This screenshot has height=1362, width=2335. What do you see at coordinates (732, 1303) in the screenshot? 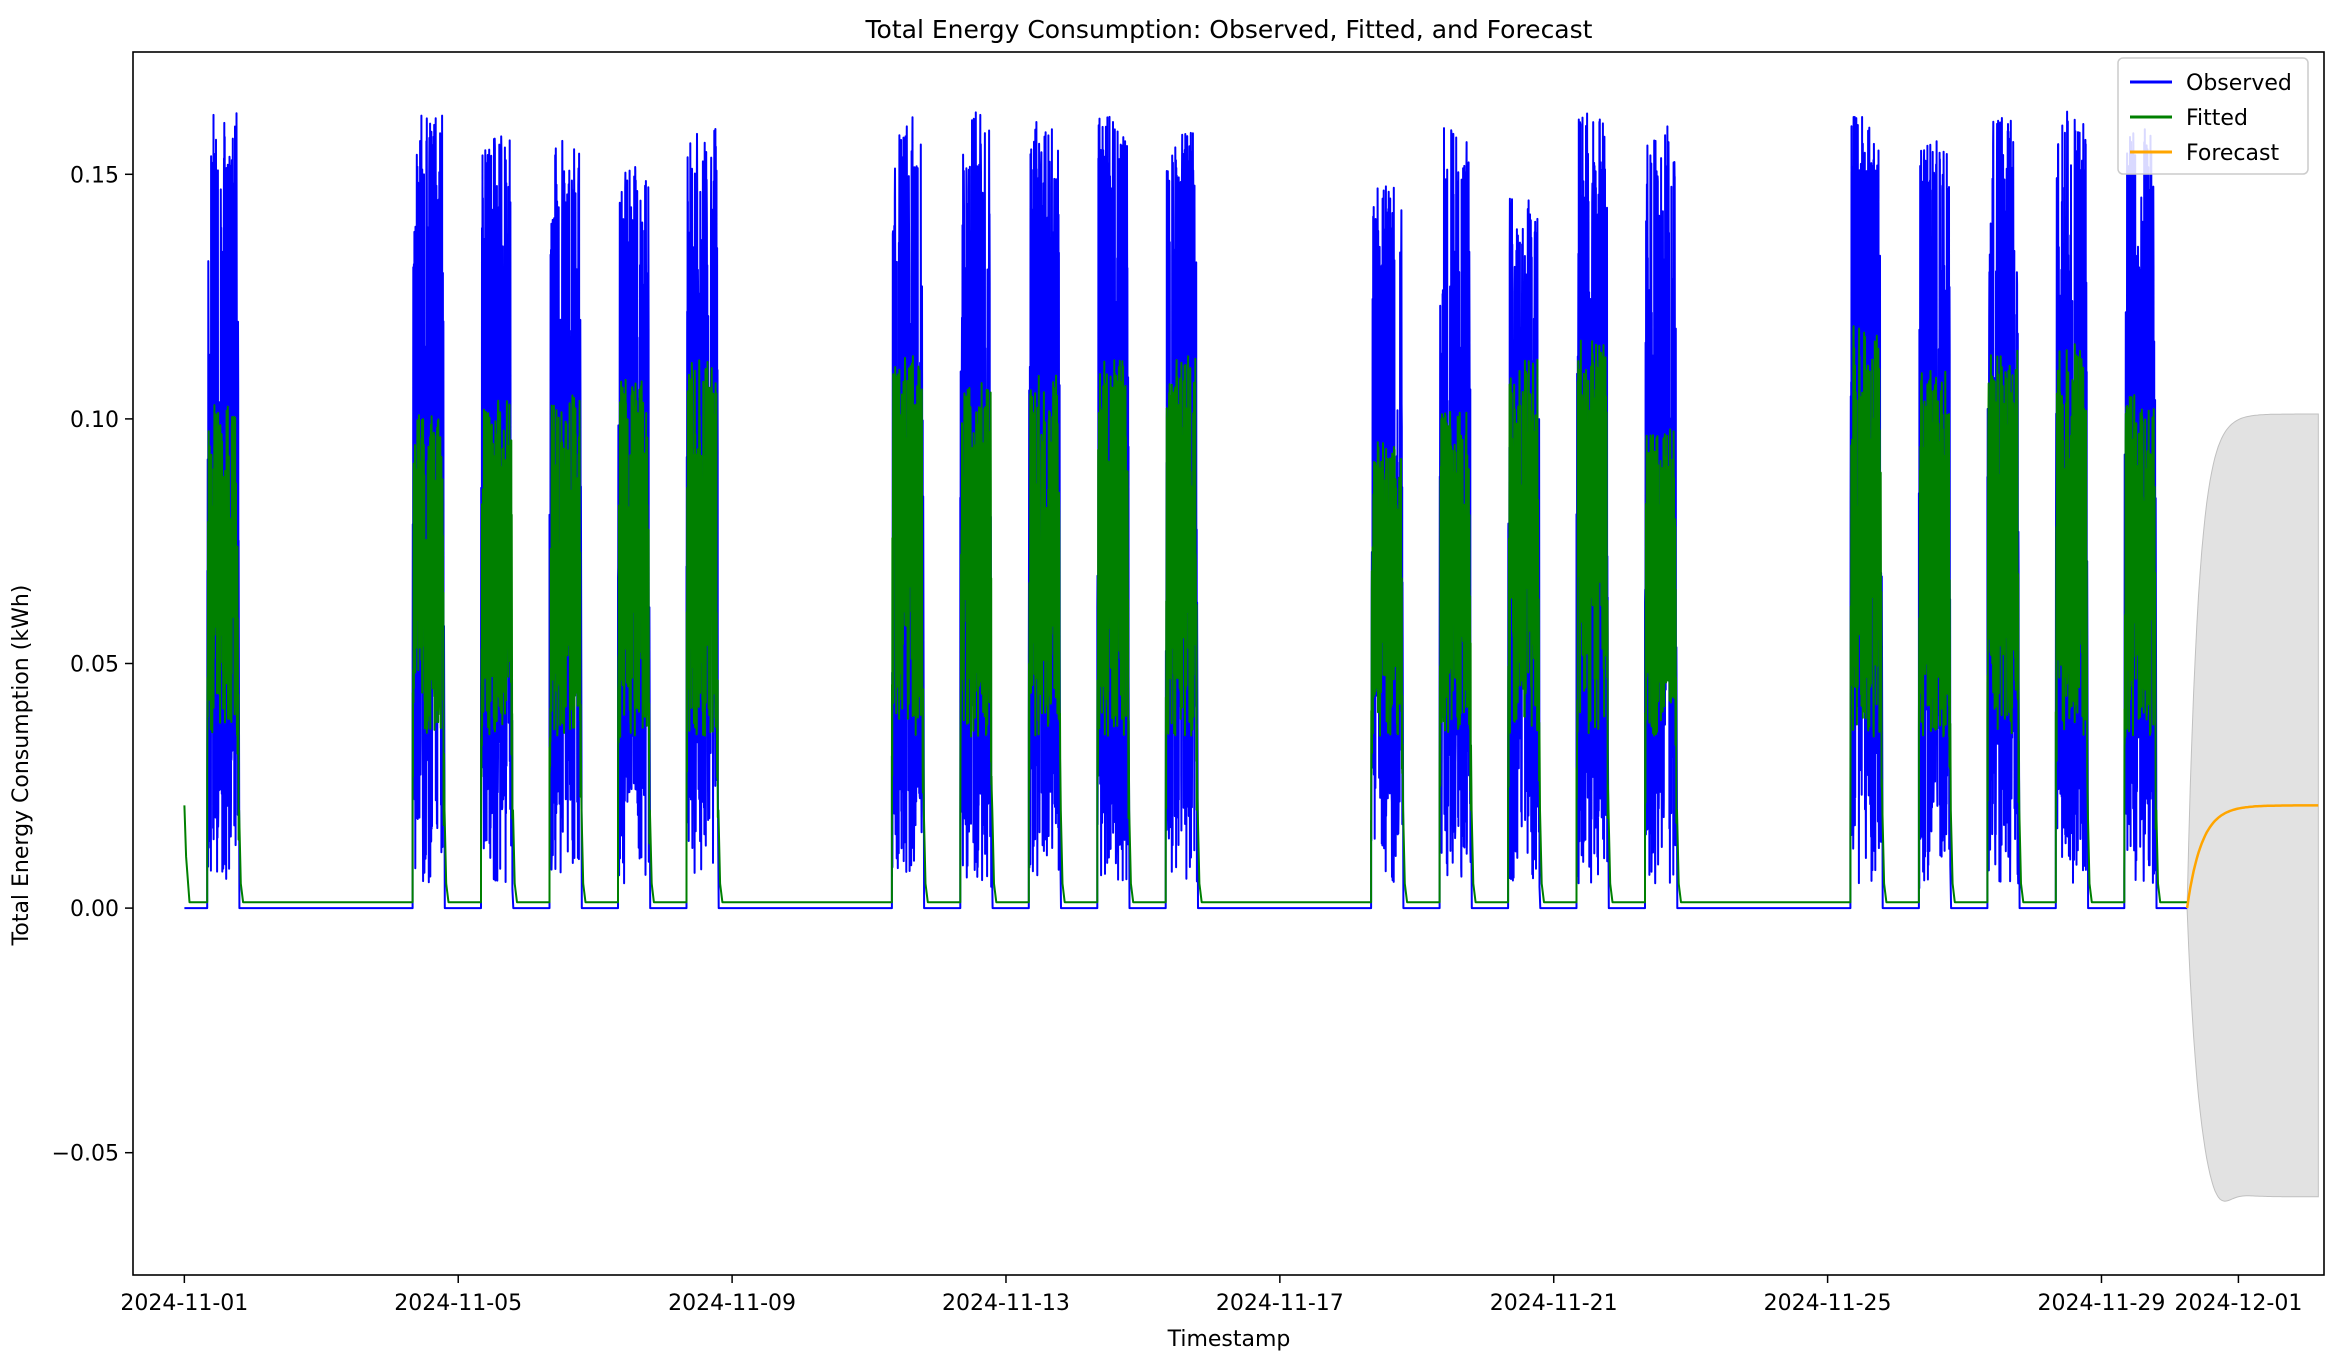
I see `x-tick-label: 2024-11-09` at bounding box center [732, 1303].